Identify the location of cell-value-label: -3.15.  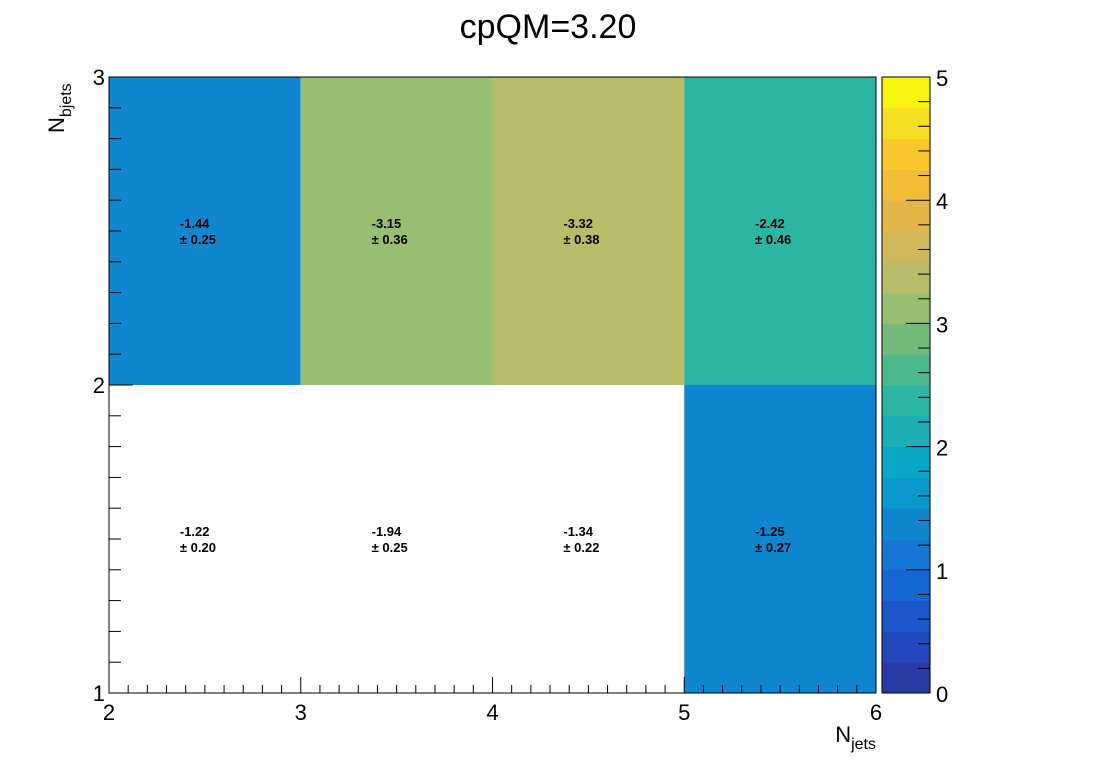
(387, 223).